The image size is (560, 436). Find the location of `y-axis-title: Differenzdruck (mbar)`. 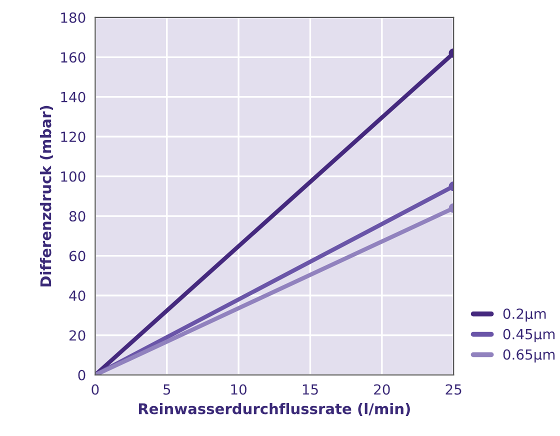

y-axis-title: Differenzdruck (mbar) is located at coordinates (46, 196).